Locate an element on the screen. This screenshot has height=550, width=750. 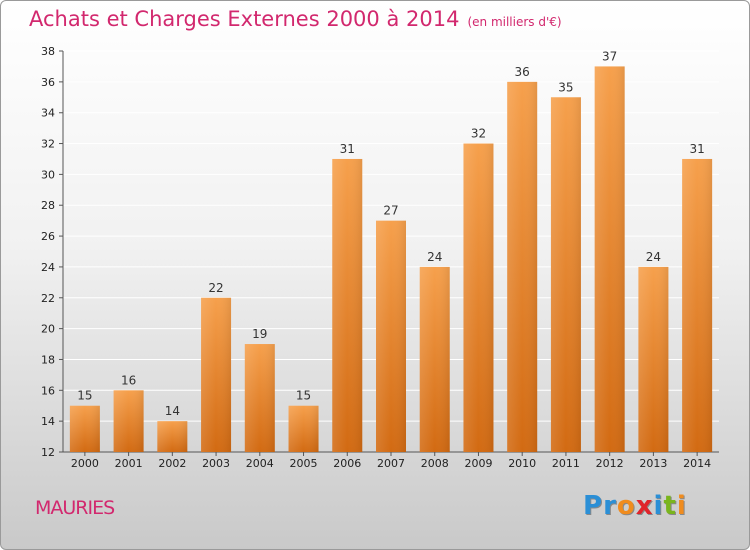
x-tick-label: 2003 is located at coordinates (216, 463).